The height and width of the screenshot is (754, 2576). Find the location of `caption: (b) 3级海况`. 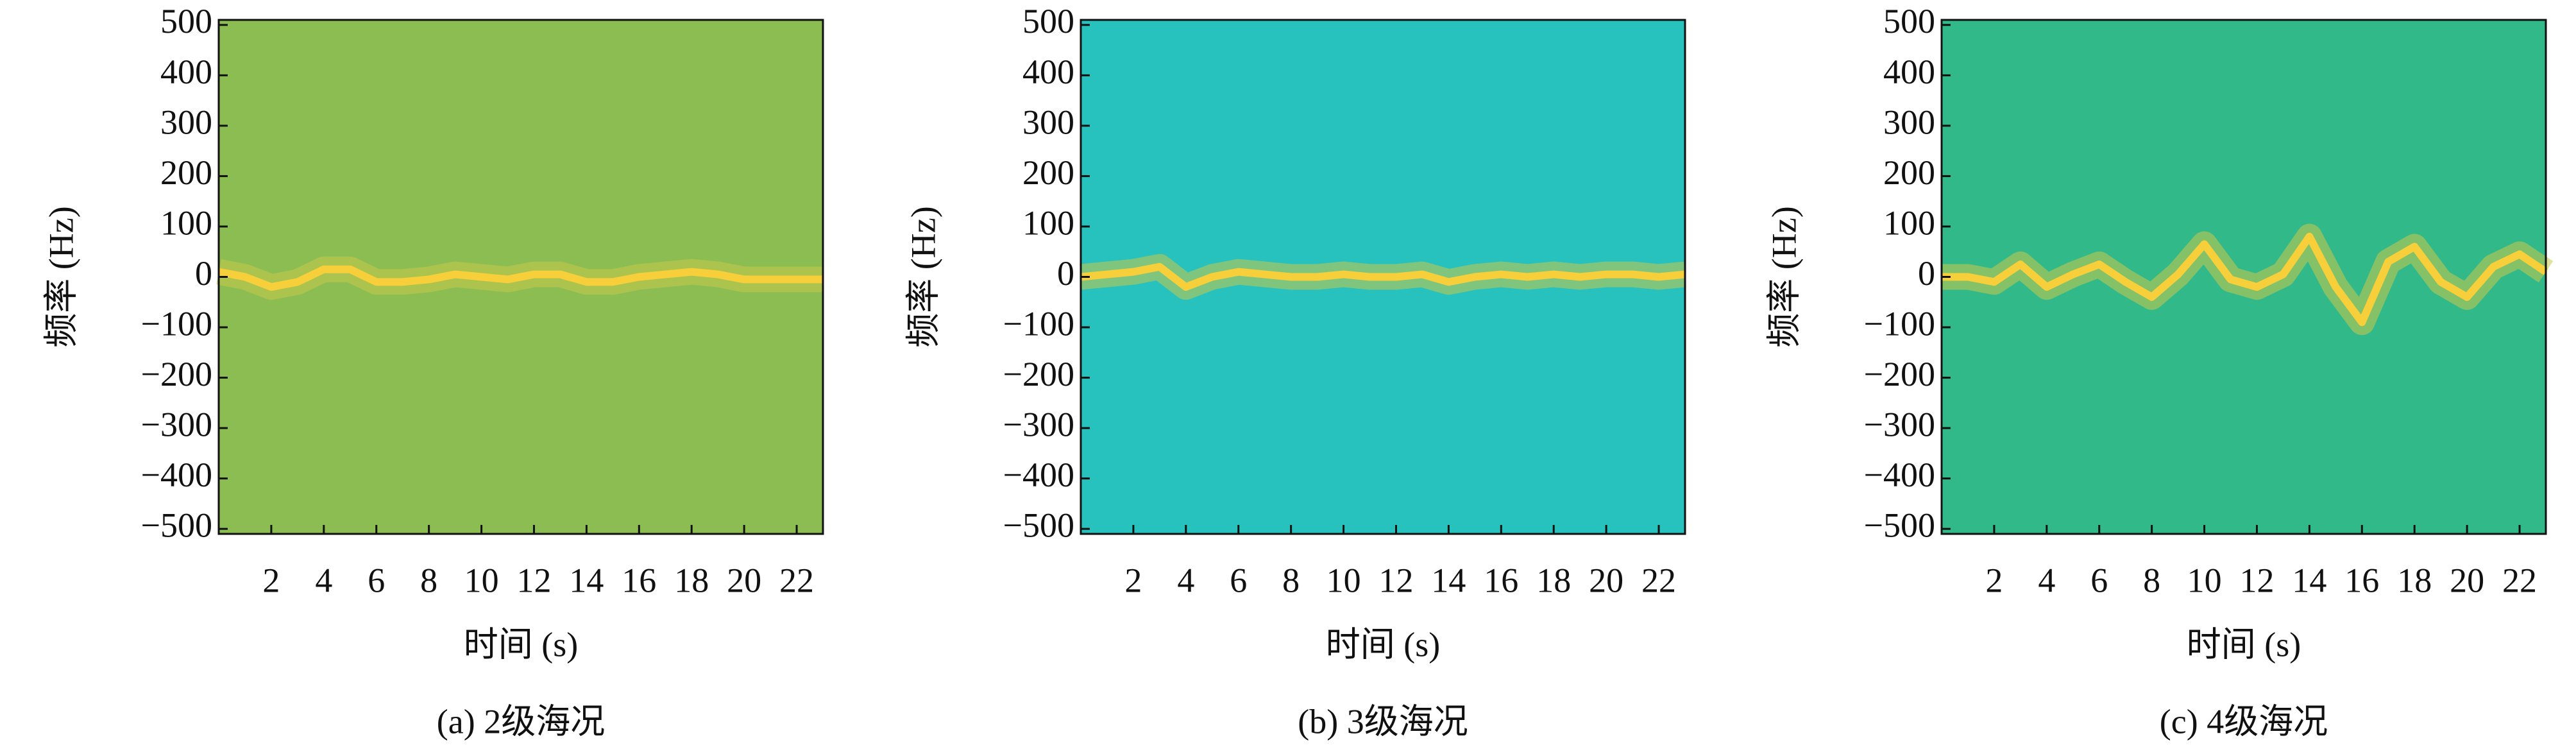

caption: (b) 3级海况 is located at coordinates (1383, 721).